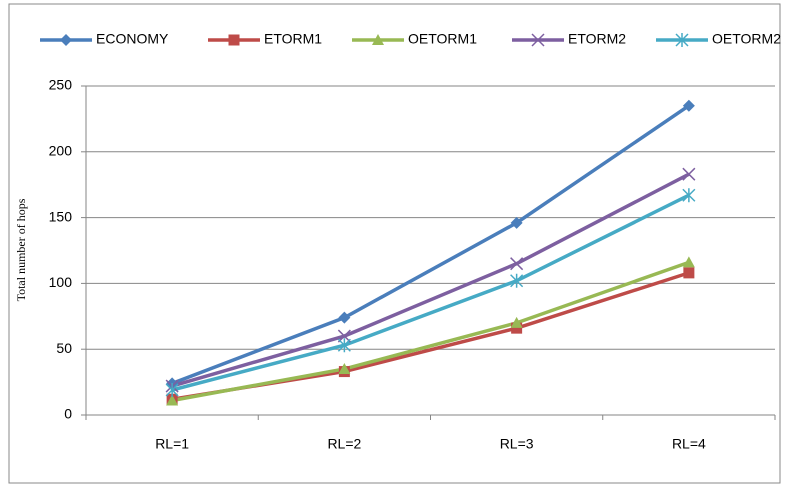 The height and width of the screenshot is (492, 785). Describe the element at coordinates (61, 85) in the screenshot. I see `y-tick-label: 250` at that location.